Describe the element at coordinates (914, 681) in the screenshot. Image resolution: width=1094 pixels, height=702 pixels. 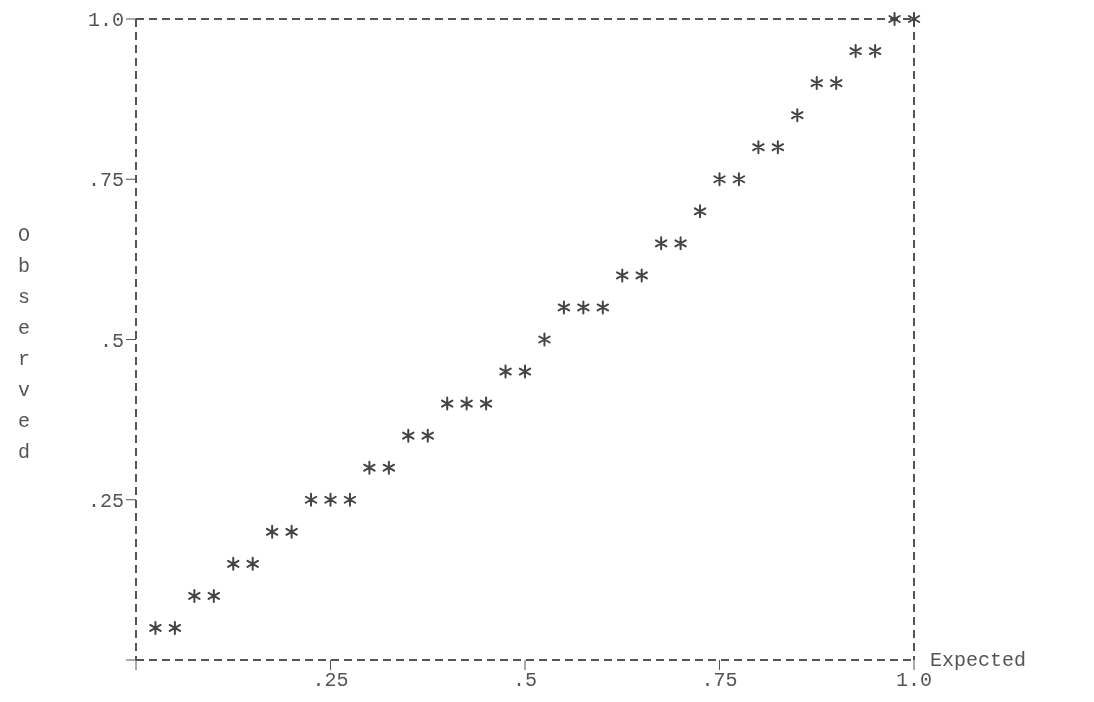
I see `x-tick-label: 1.0` at that location.